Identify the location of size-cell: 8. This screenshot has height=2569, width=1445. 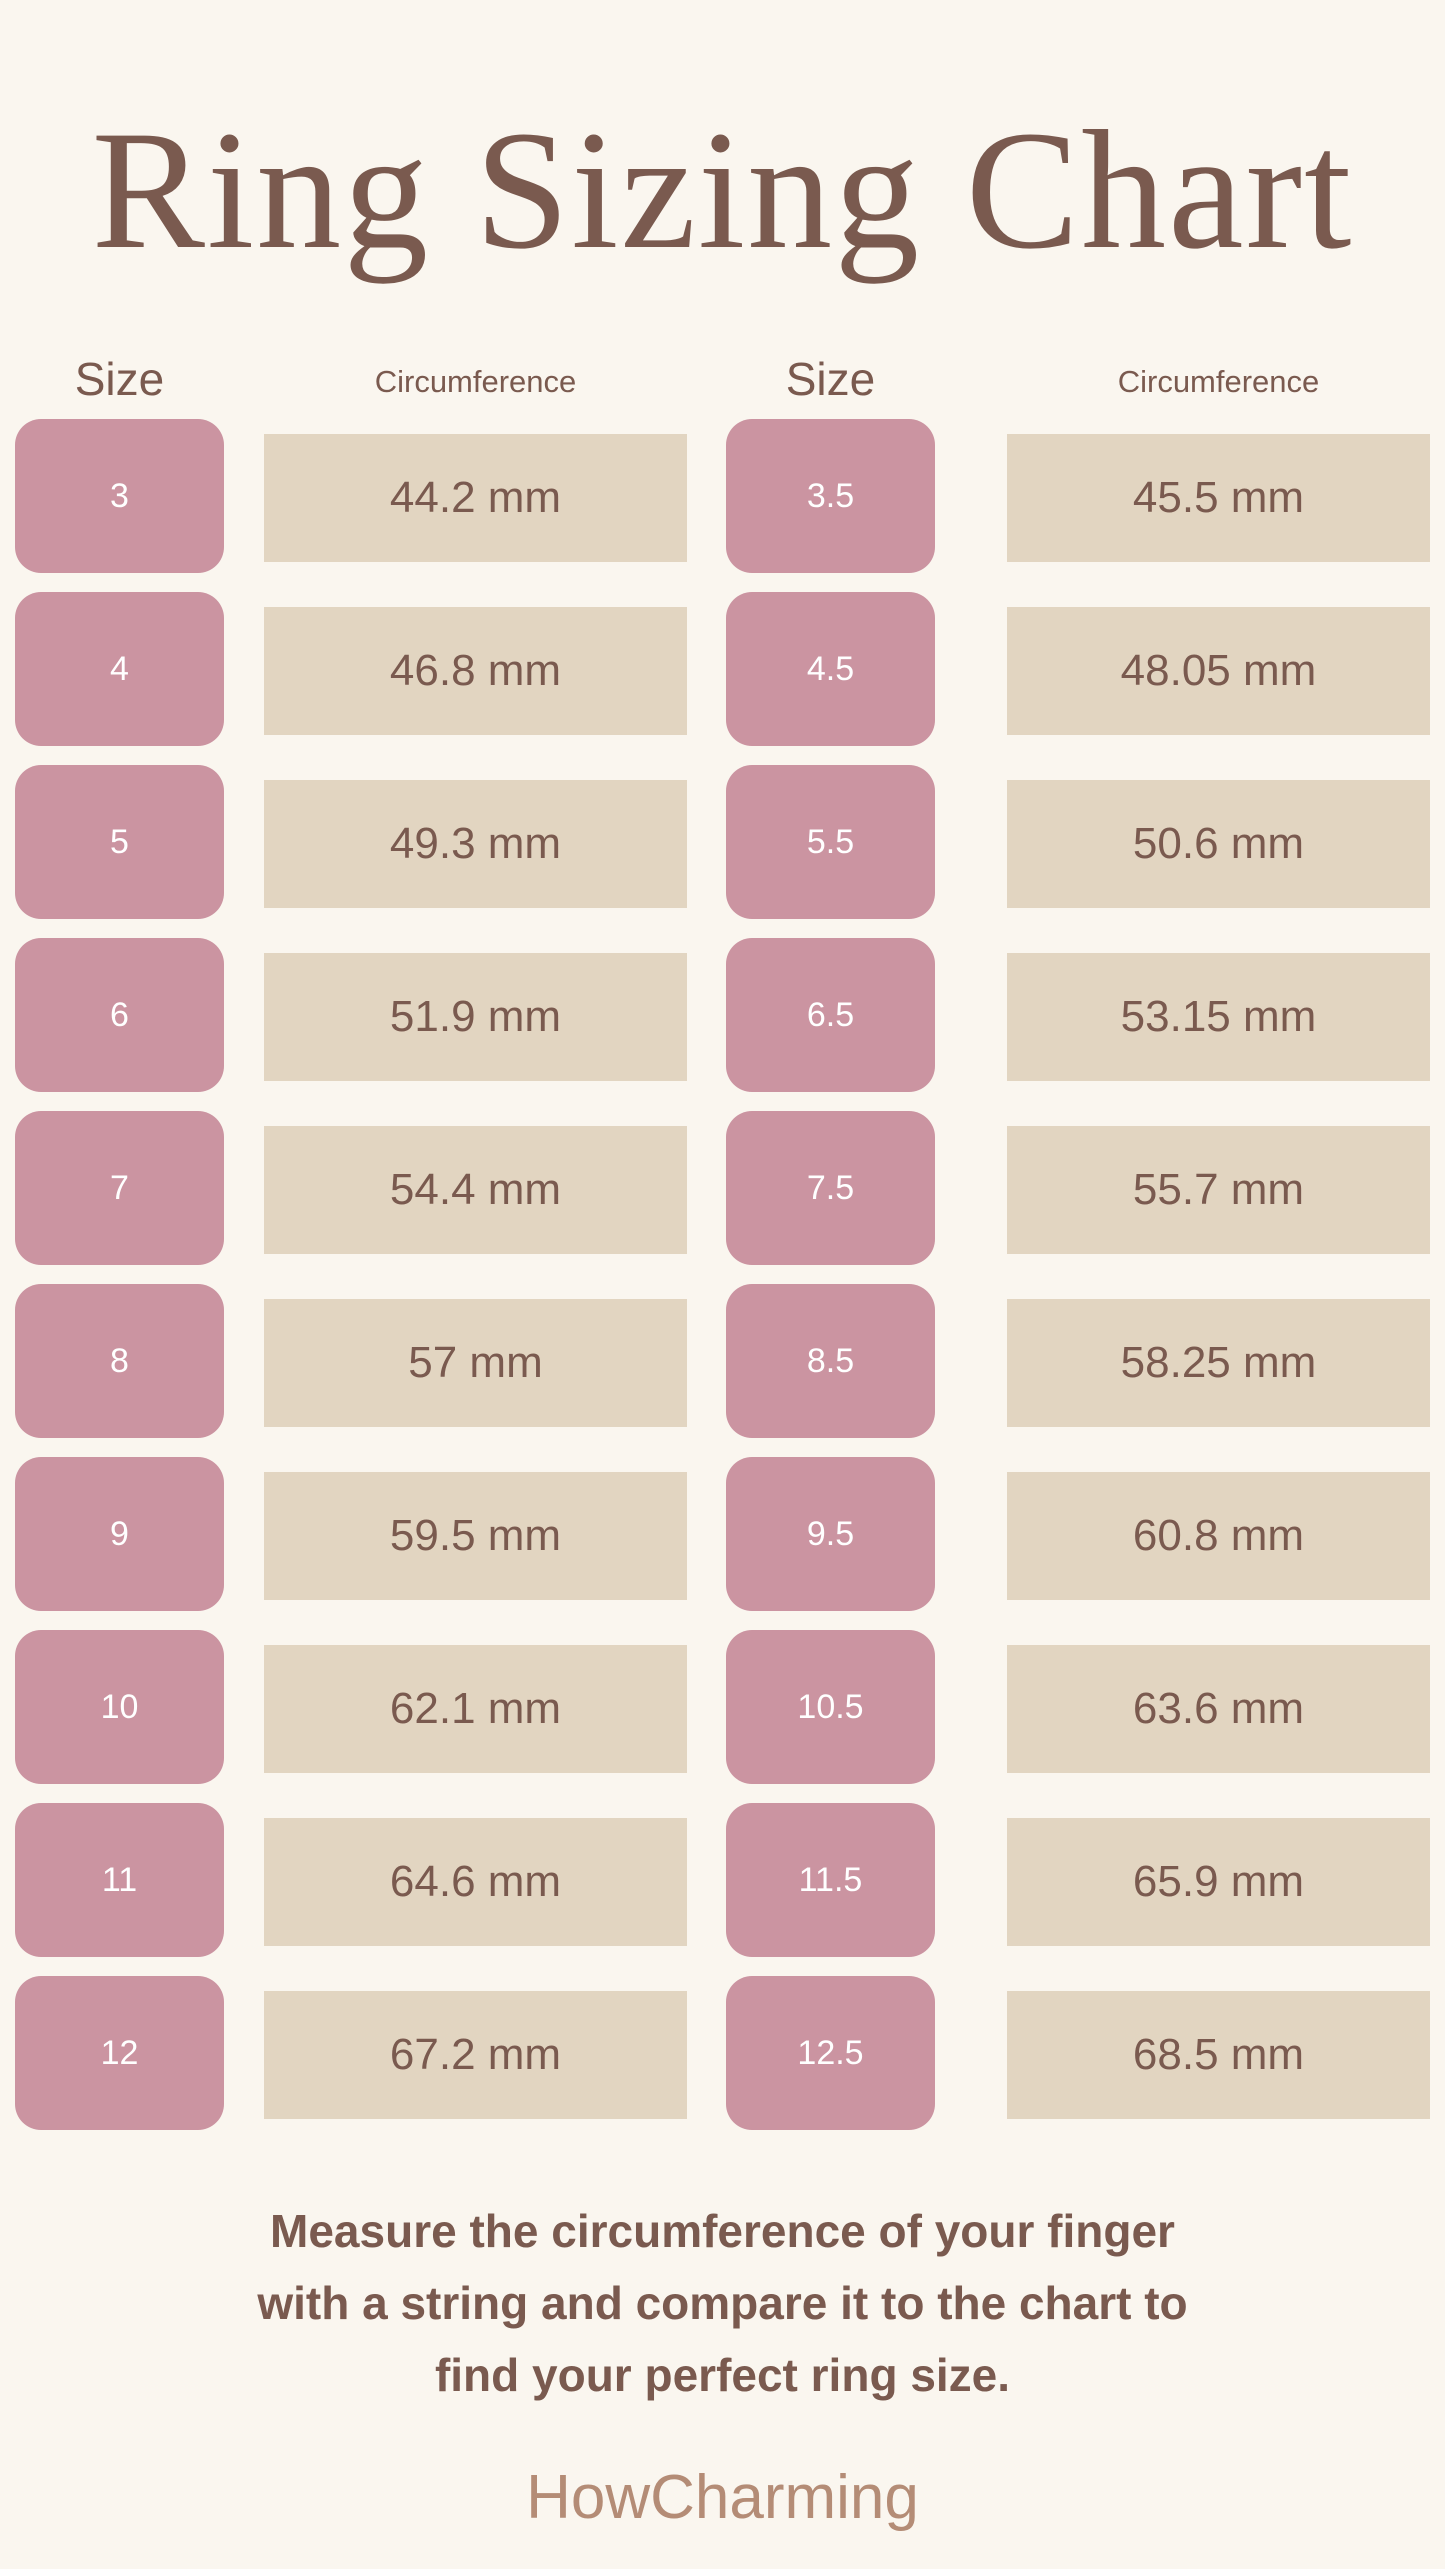
(119, 1361).